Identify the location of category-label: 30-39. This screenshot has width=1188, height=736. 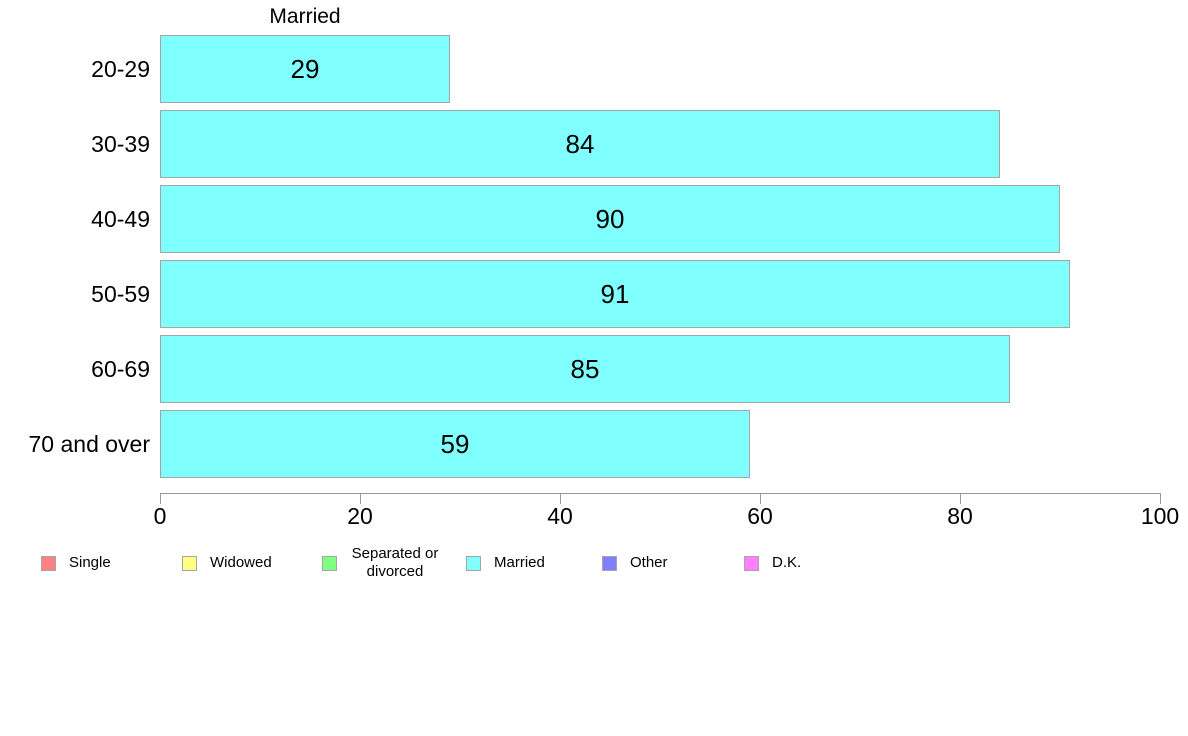
(120, 143).